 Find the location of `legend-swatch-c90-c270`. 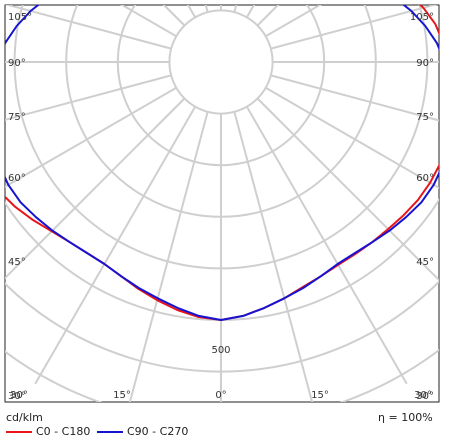

legend-swatch-c90-c270 is located at coordinates (110, 432).